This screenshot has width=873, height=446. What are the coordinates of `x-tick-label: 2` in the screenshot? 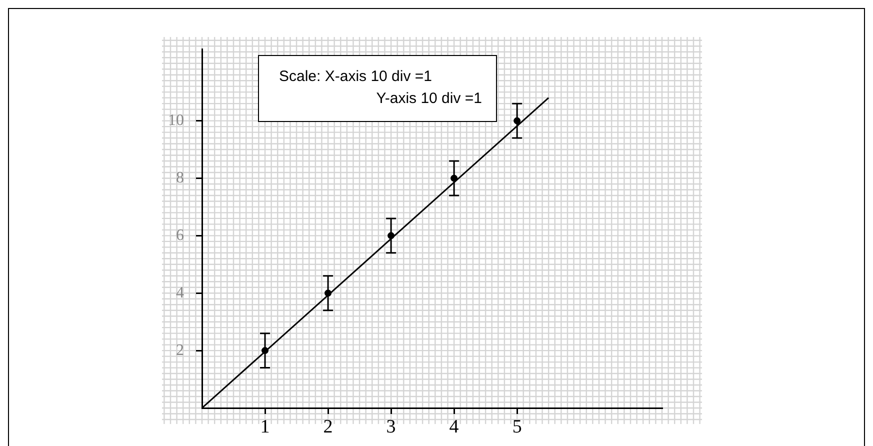 It's located at (328, 427).